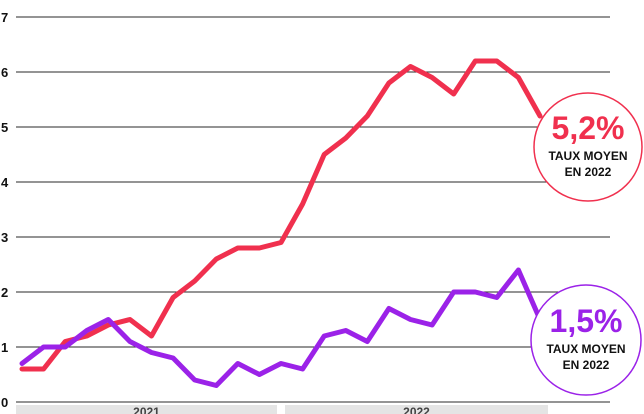 Image resolution: width=644 pixels, height=414 pixels. What do you see at coordinates (4, 237) in the screenshot?
I see `y-tick-label-3: 3` at bounding box center [4, 237].